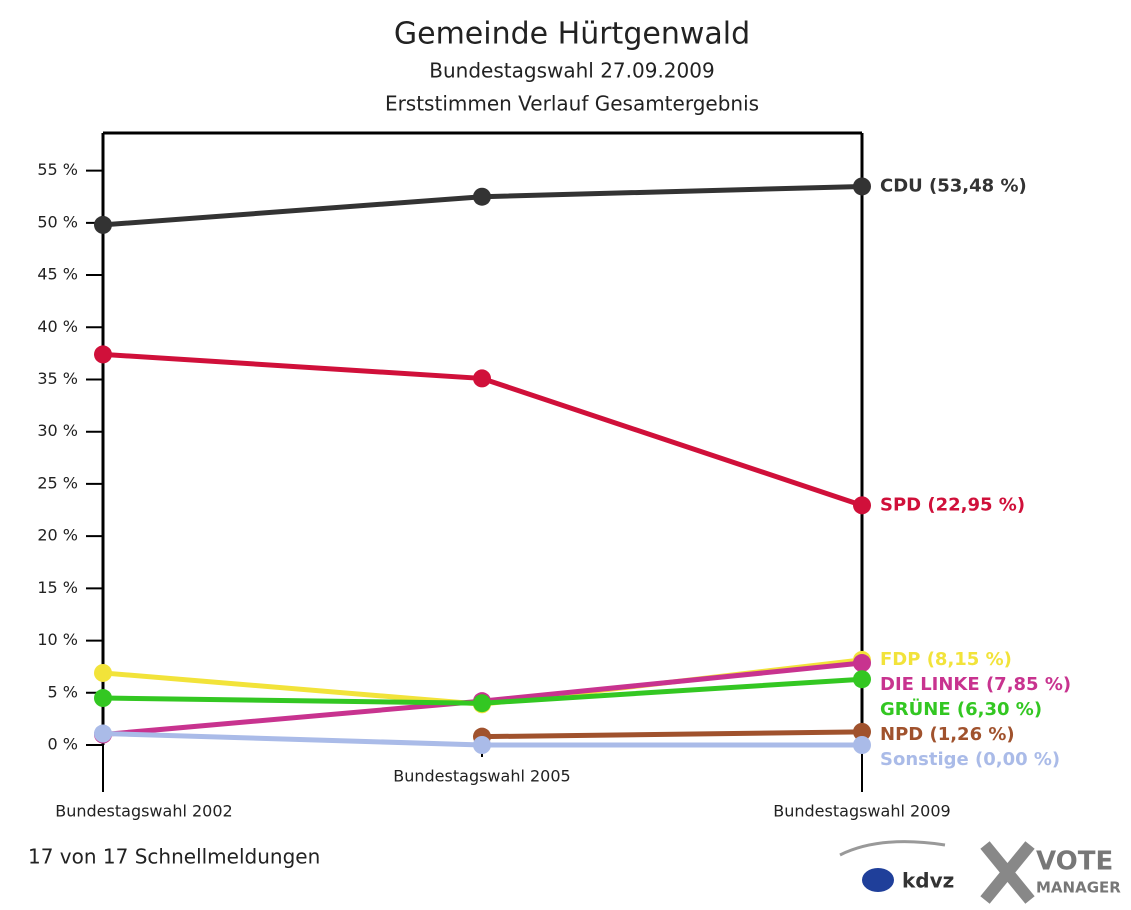 Image resolution: width=1131 pixels, height=910 pixels. Describe the element at coordinates (57, 378) in the screenshot. I see `y-tick-label: 35 %` at that location.